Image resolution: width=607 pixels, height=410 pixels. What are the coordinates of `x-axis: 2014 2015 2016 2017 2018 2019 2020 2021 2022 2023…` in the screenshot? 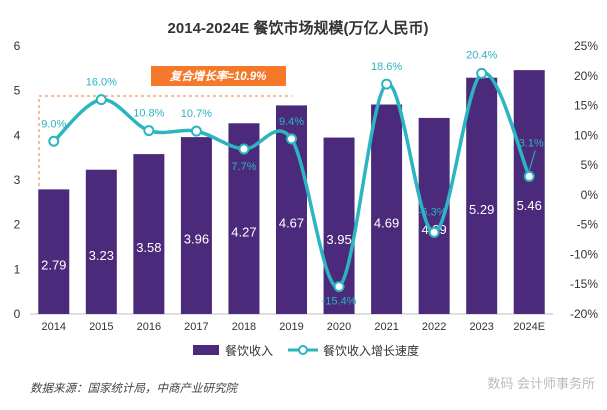 It's located at (291, 323).